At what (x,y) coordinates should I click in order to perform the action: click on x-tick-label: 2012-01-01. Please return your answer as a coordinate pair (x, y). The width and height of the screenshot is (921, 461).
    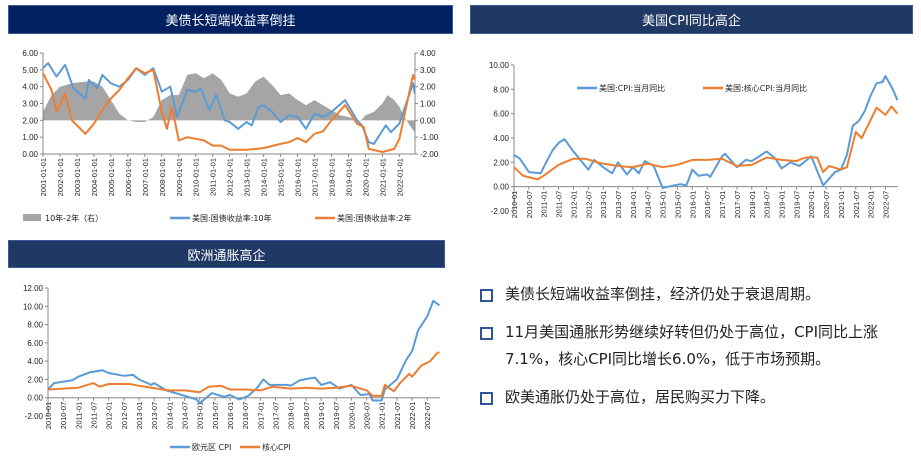
    Looking at the image, I should click on (230, 177).